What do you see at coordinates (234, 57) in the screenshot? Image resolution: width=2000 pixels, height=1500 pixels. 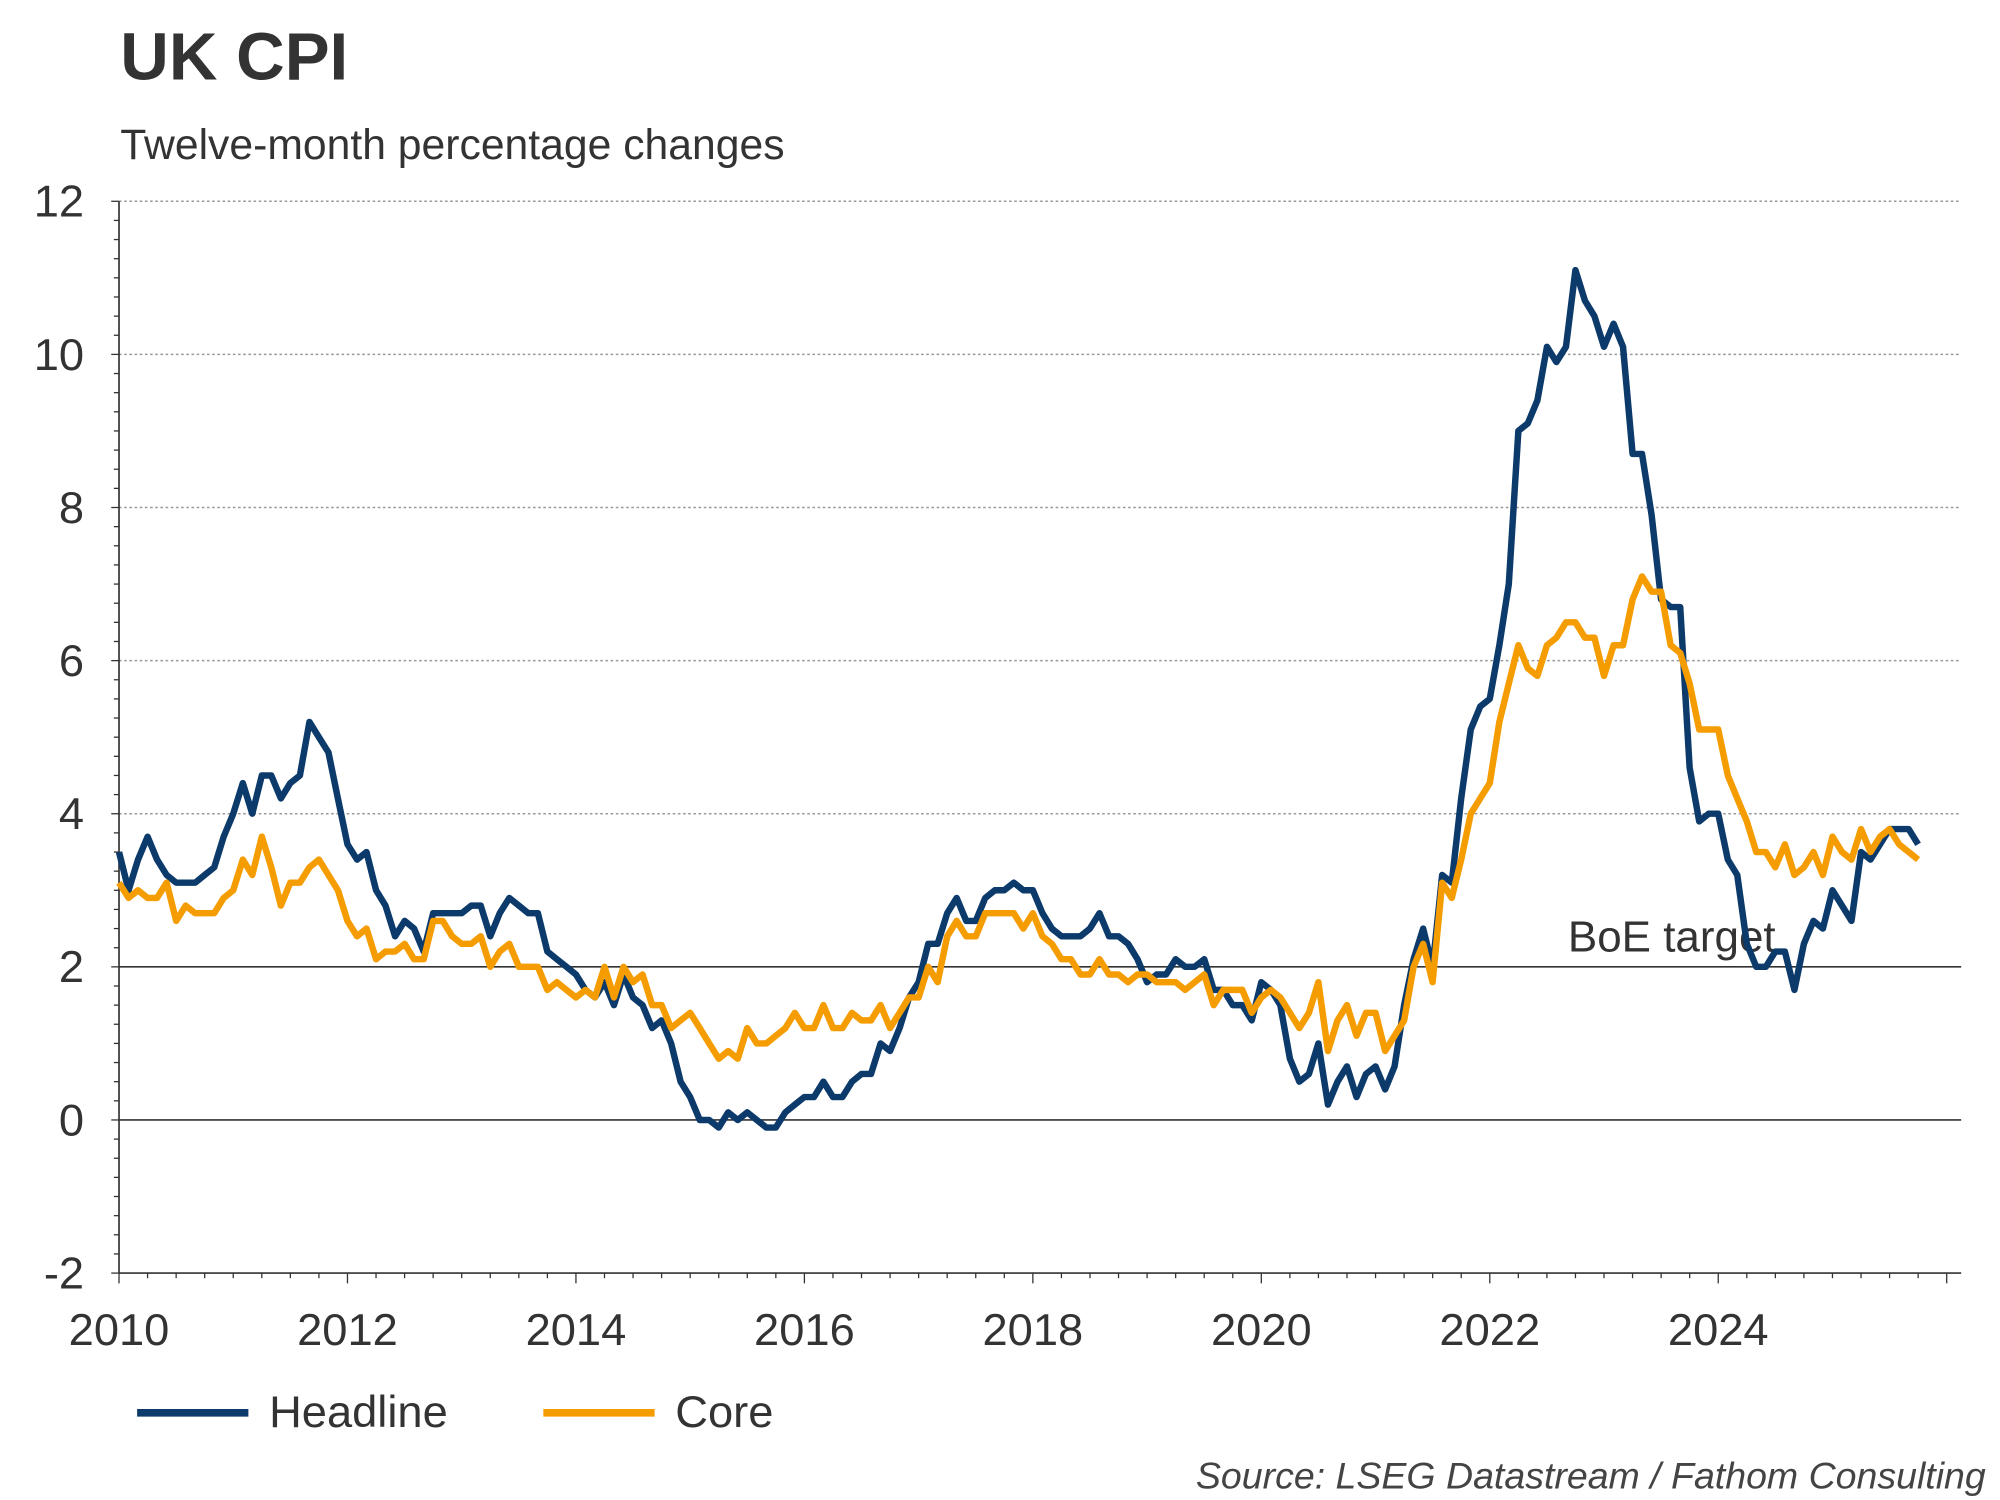 I see `chart-title: UK CPI` at bounding box center [234, 57].